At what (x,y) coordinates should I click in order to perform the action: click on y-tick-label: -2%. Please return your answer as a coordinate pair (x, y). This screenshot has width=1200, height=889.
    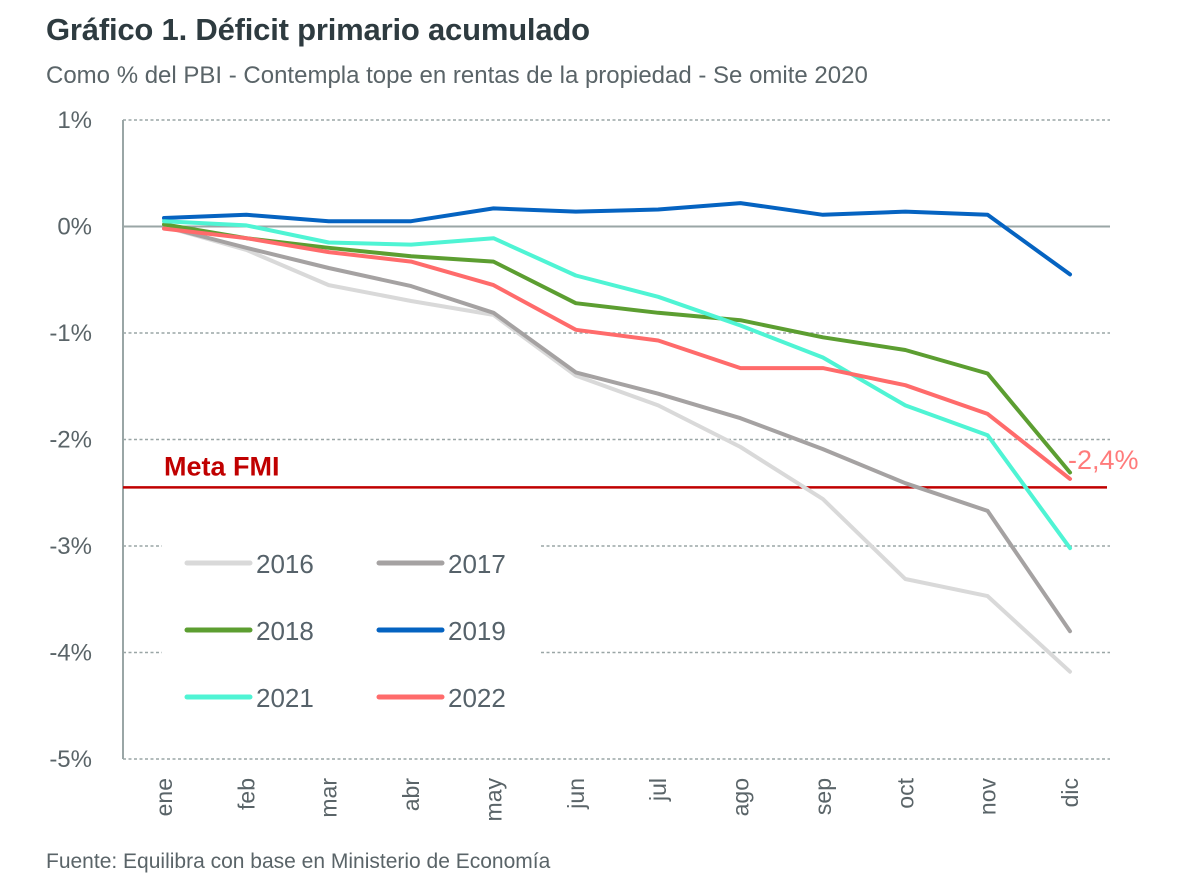
    Looking at the image, I should click on (70, 440).